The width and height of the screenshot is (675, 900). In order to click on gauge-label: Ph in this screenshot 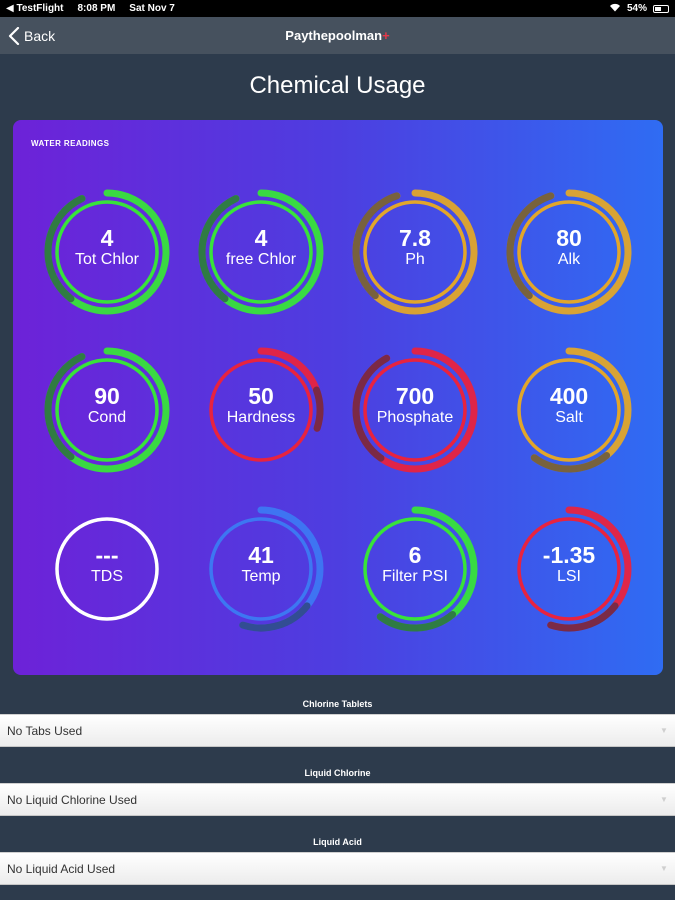, I will do `click(415, 259)`.